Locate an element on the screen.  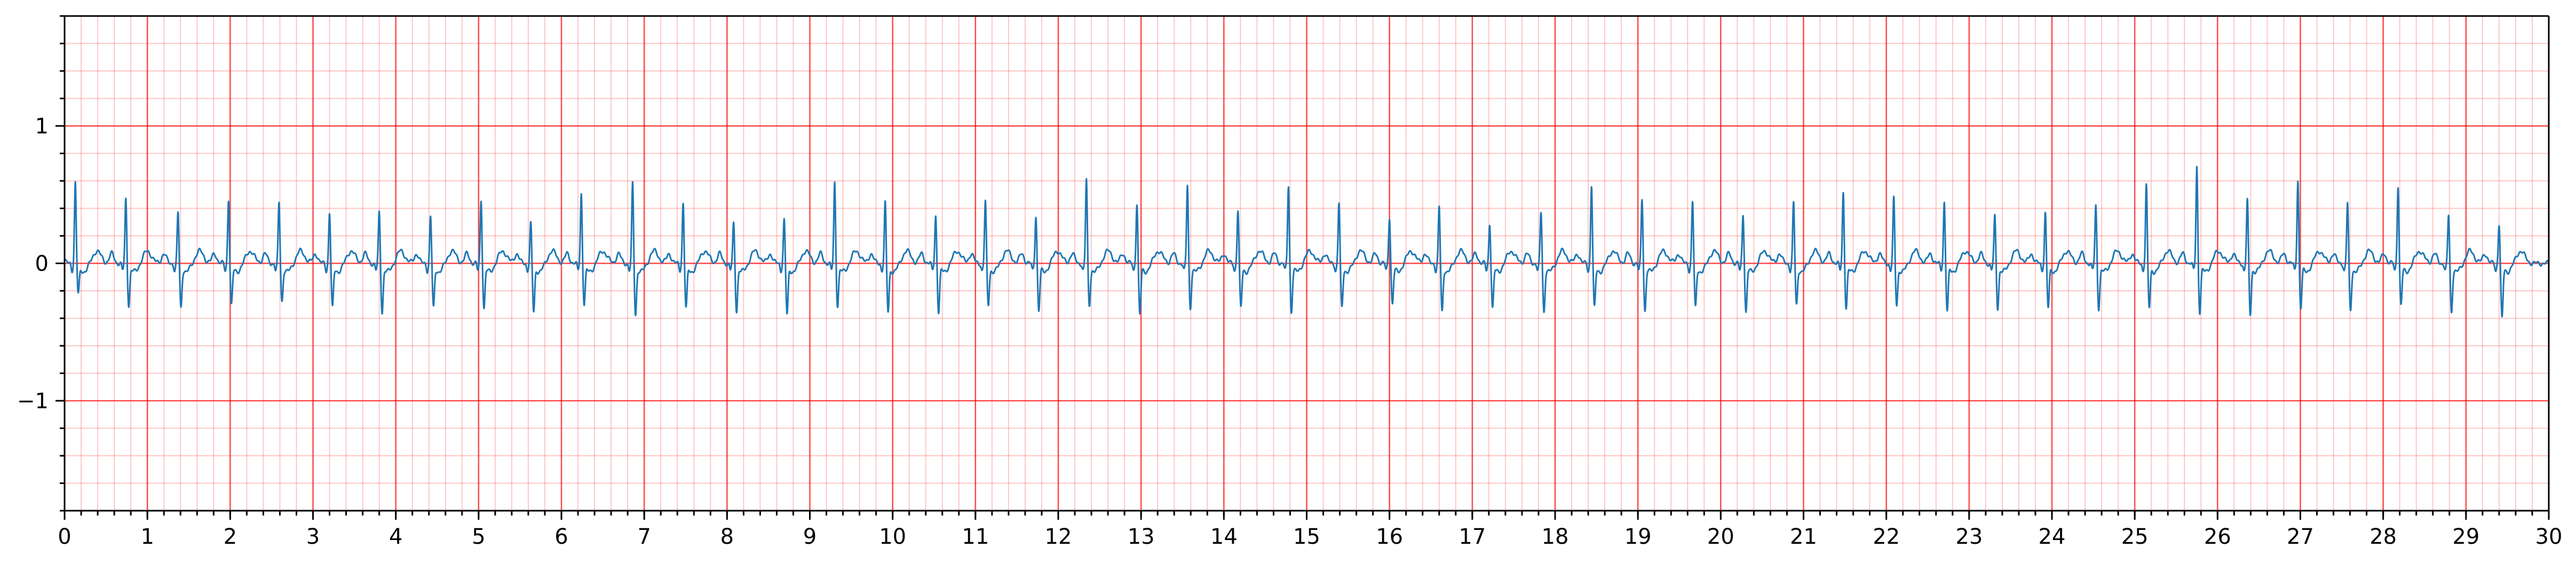
x-tick-label: 29 is located at coordinates (2465, 537).